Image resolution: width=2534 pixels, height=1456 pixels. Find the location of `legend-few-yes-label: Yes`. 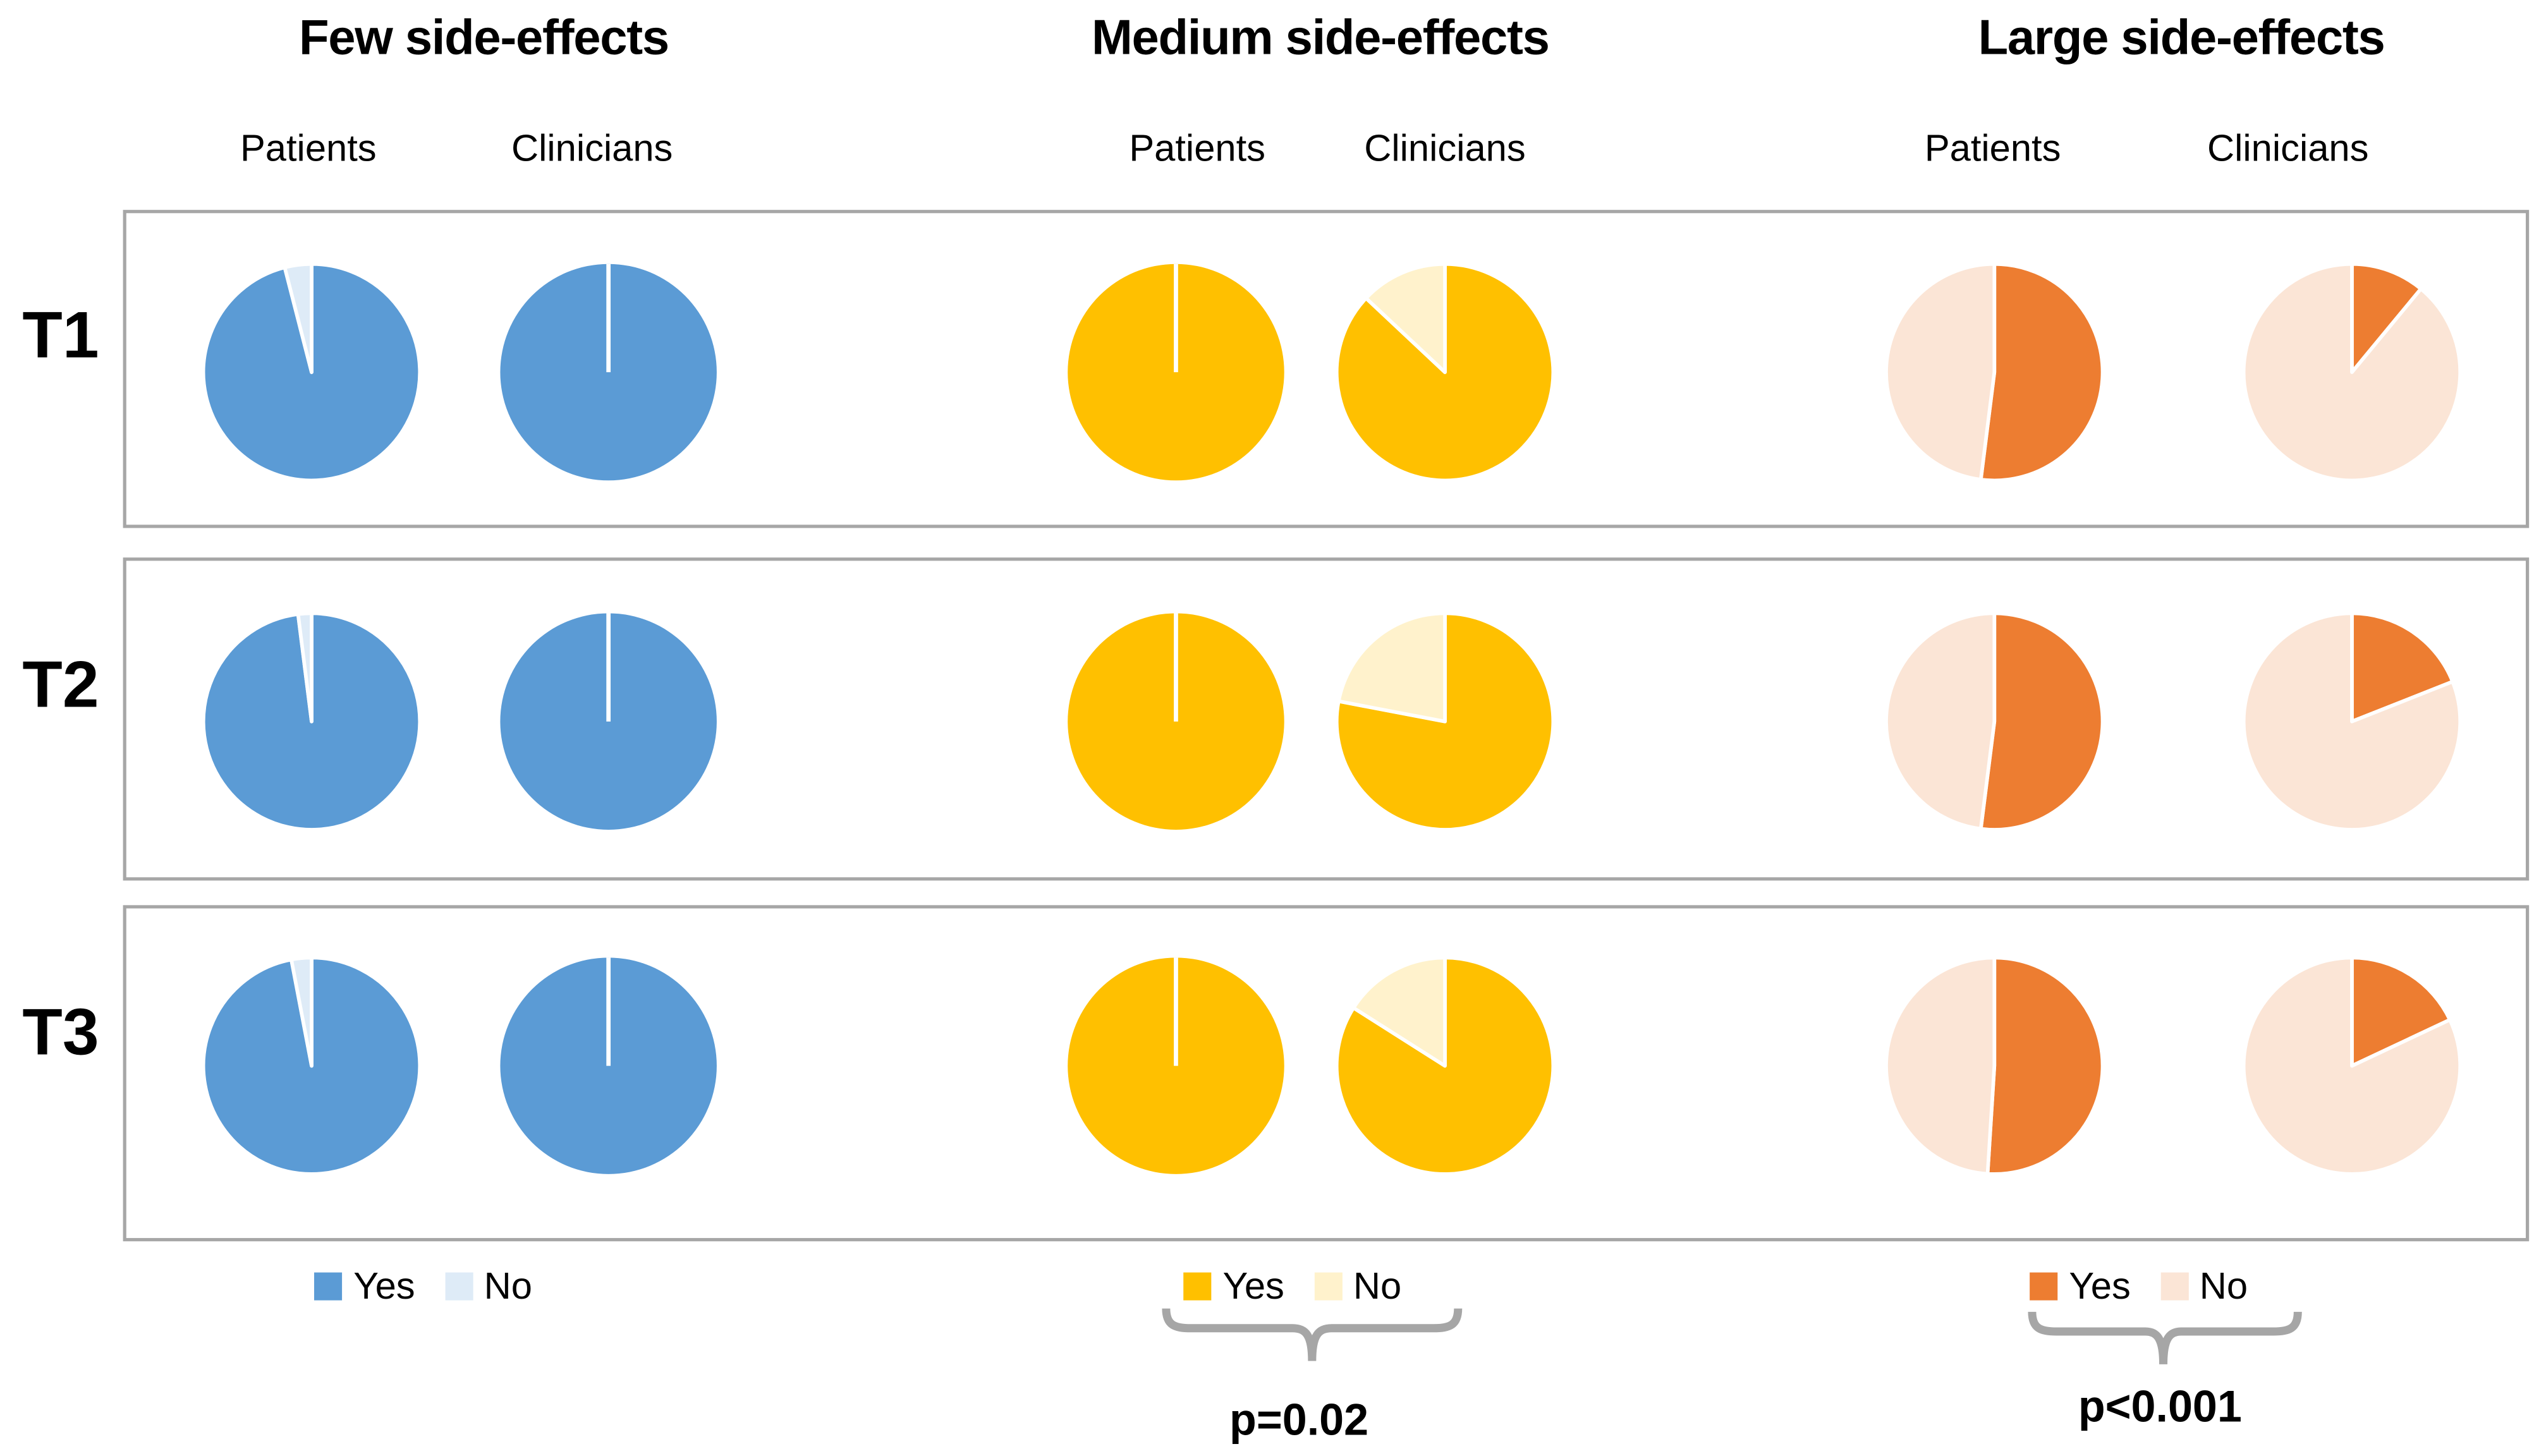

legend-few-yes-label: Yes is located at coordinates (384, 1285).